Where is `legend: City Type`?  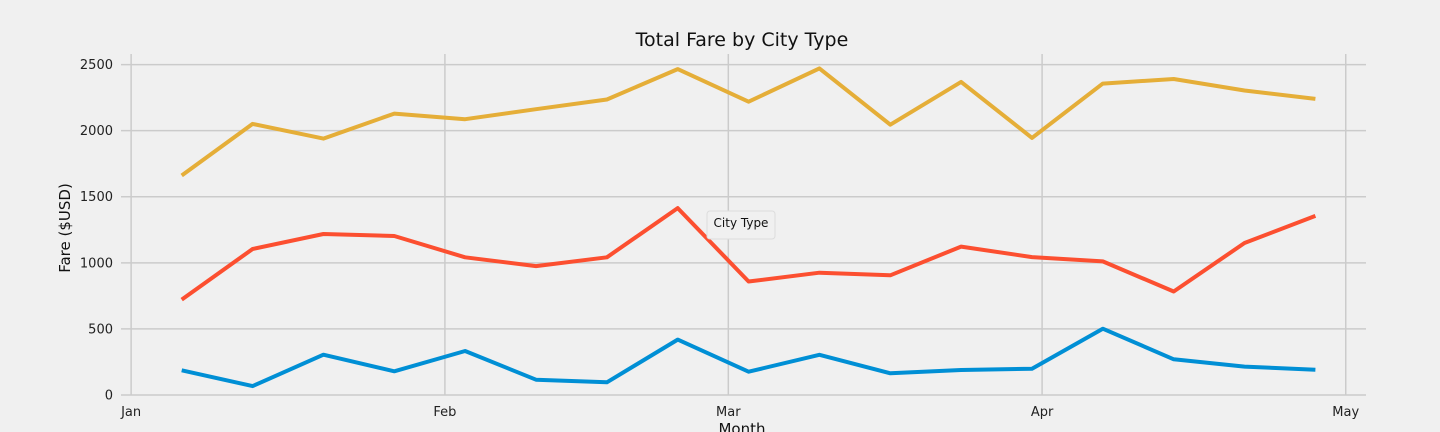
legend: City Type is located at coordinates (741, 225).